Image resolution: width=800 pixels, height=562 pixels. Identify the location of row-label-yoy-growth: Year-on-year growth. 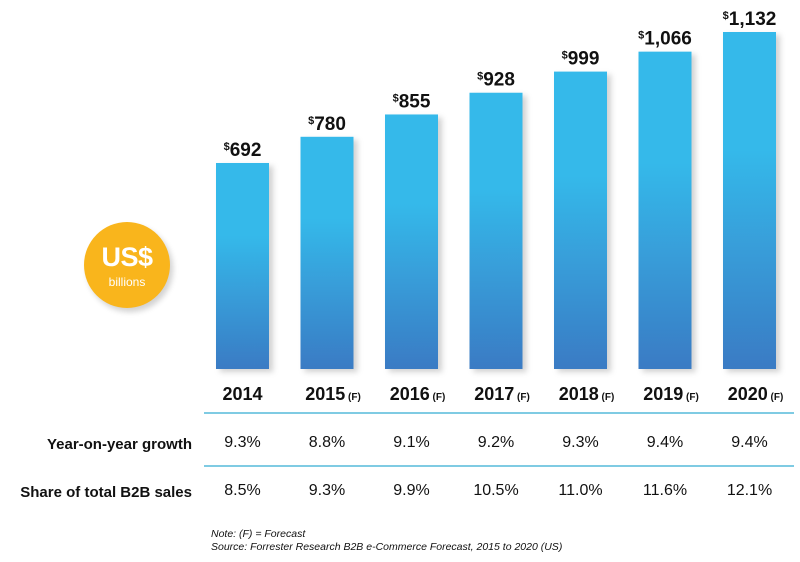
(119, 444).